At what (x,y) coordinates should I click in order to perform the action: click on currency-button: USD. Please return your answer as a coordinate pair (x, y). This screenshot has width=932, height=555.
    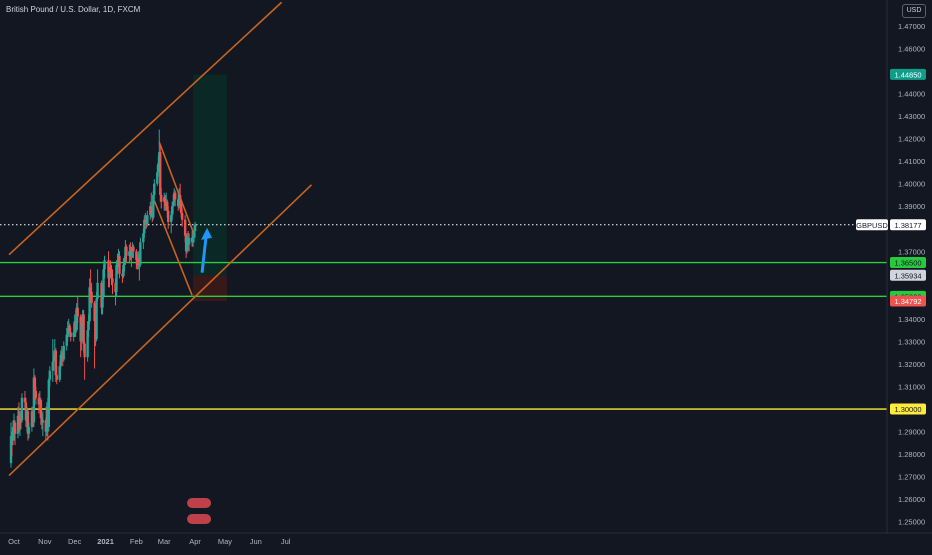
    Looking at the image, I should click on (914, 11).